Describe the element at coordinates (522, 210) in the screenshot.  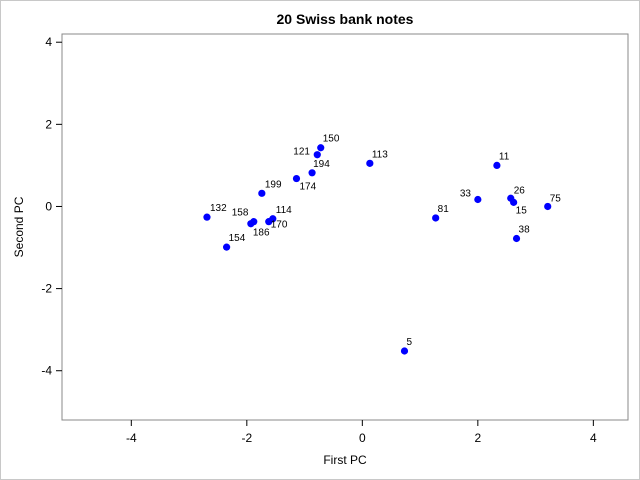
I see `data-point-label: 15` at that location.